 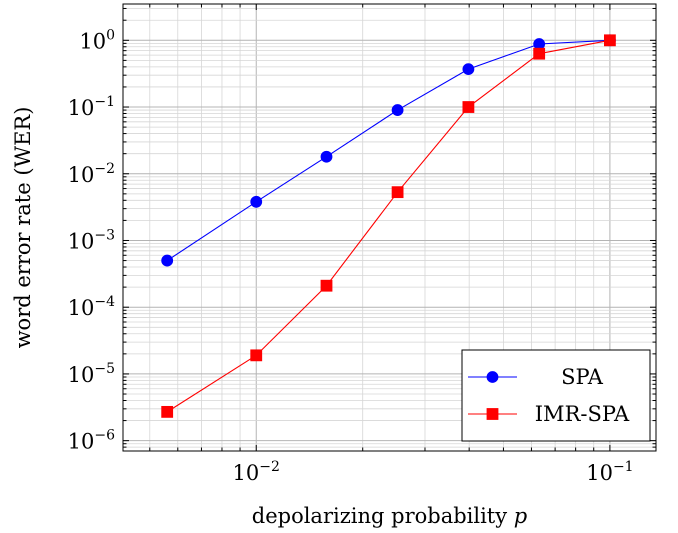 I want to click on x-tick-label: 10⁻¹, so click(x=609, y=472).